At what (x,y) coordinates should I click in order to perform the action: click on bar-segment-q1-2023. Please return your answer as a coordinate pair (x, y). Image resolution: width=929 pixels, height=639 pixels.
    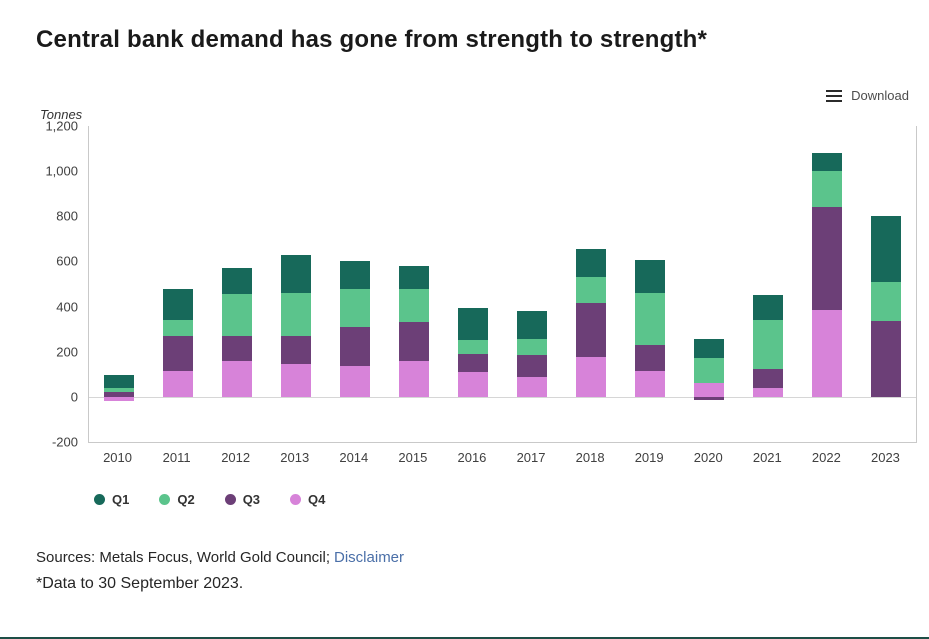
    Looking at the image, I should click on (886, 249).